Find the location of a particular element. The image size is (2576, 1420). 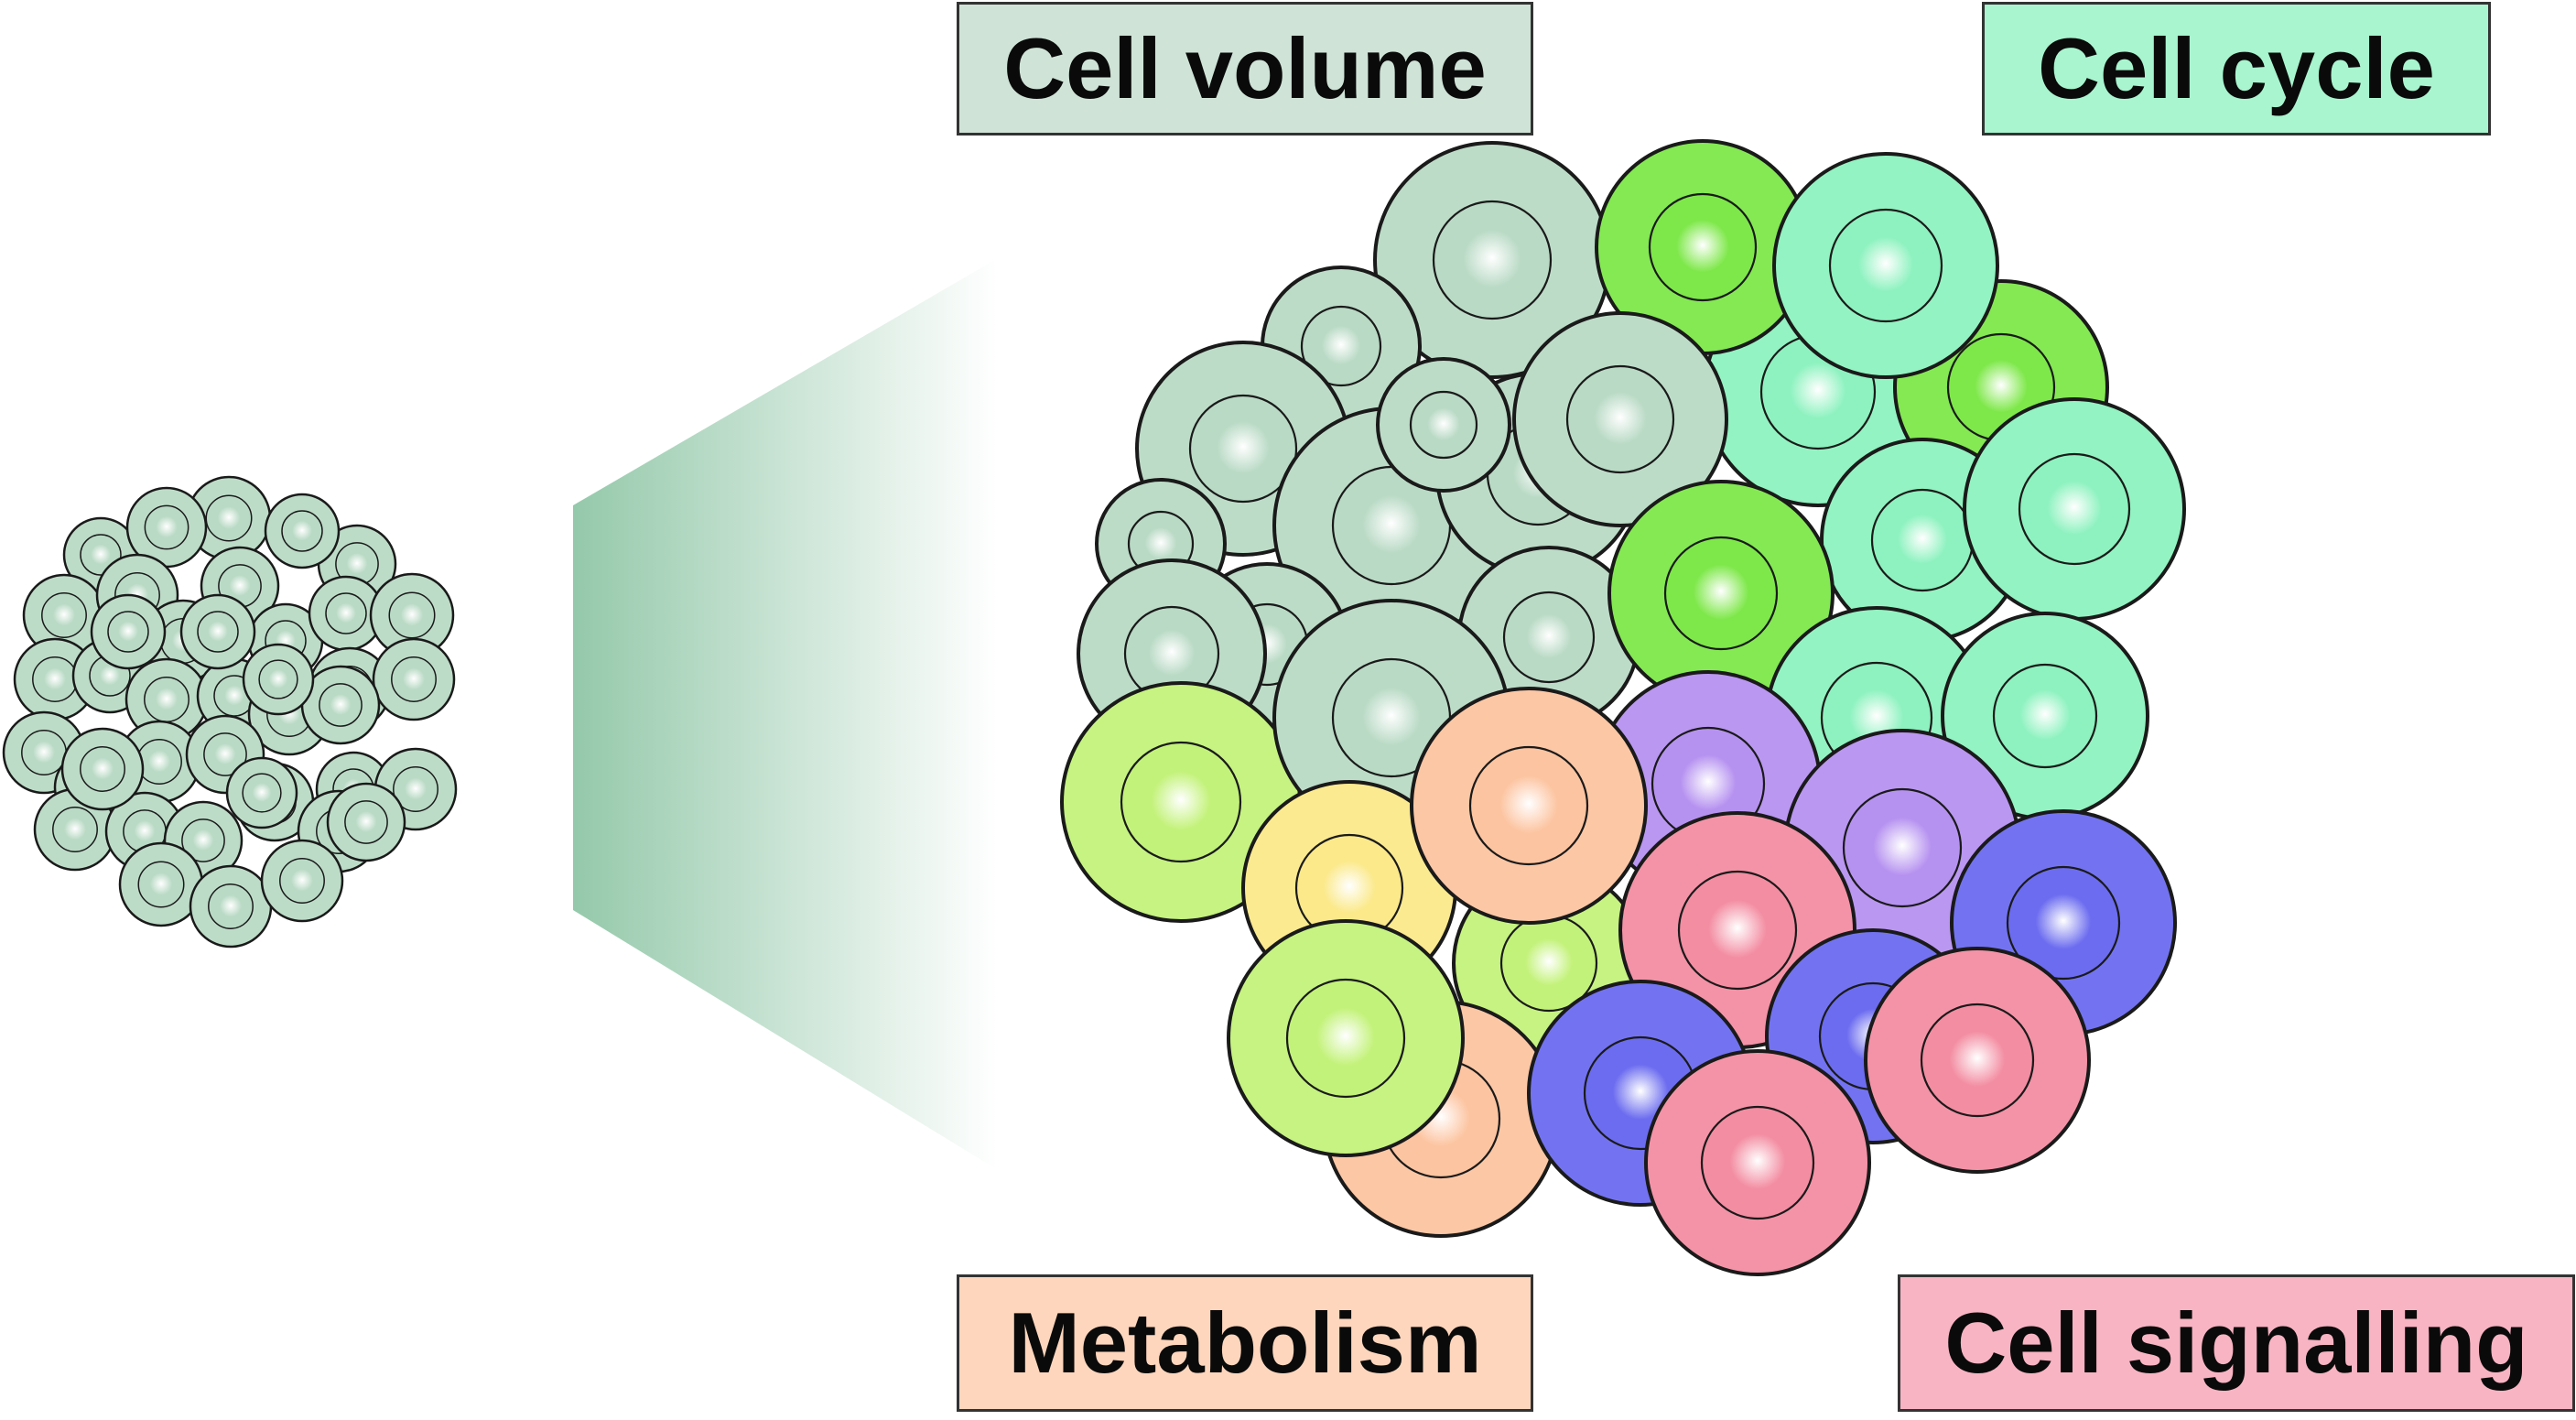

metabolism-label: Metabolism is located at coordinates (1245, 1343).